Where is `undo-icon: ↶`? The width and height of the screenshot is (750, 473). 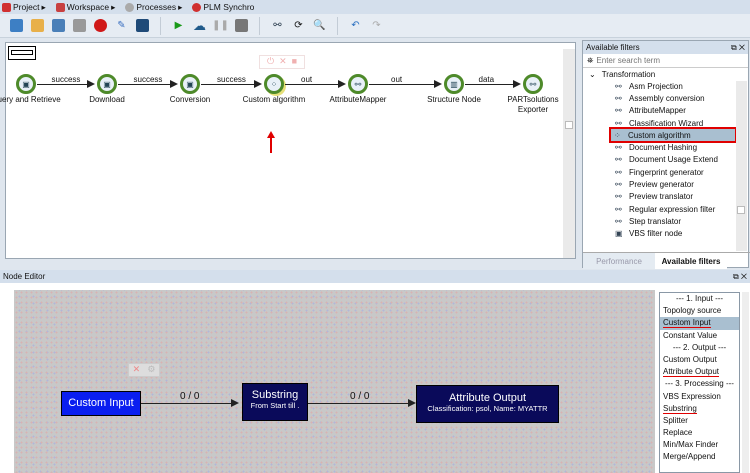
undo-icon: ↶ is located at coordinates (355, 25).